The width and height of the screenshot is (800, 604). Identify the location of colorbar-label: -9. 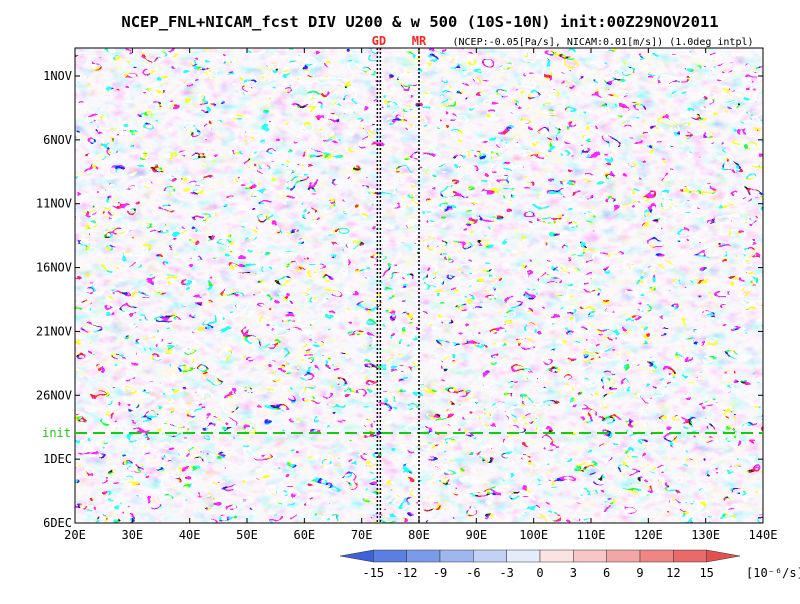
(440, 573).